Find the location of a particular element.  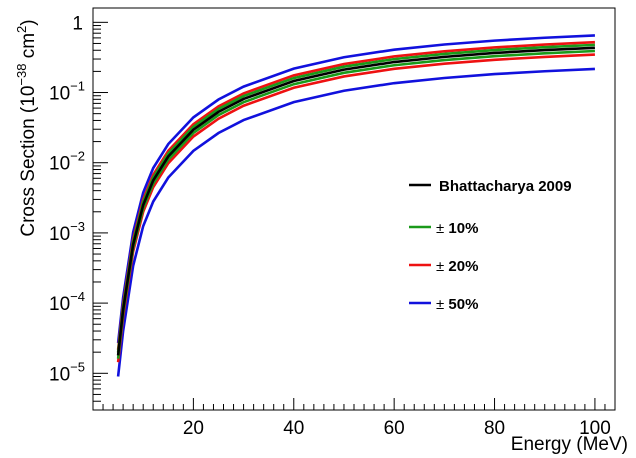

x-tick-label: 100 is located at coordinates (595, 428).